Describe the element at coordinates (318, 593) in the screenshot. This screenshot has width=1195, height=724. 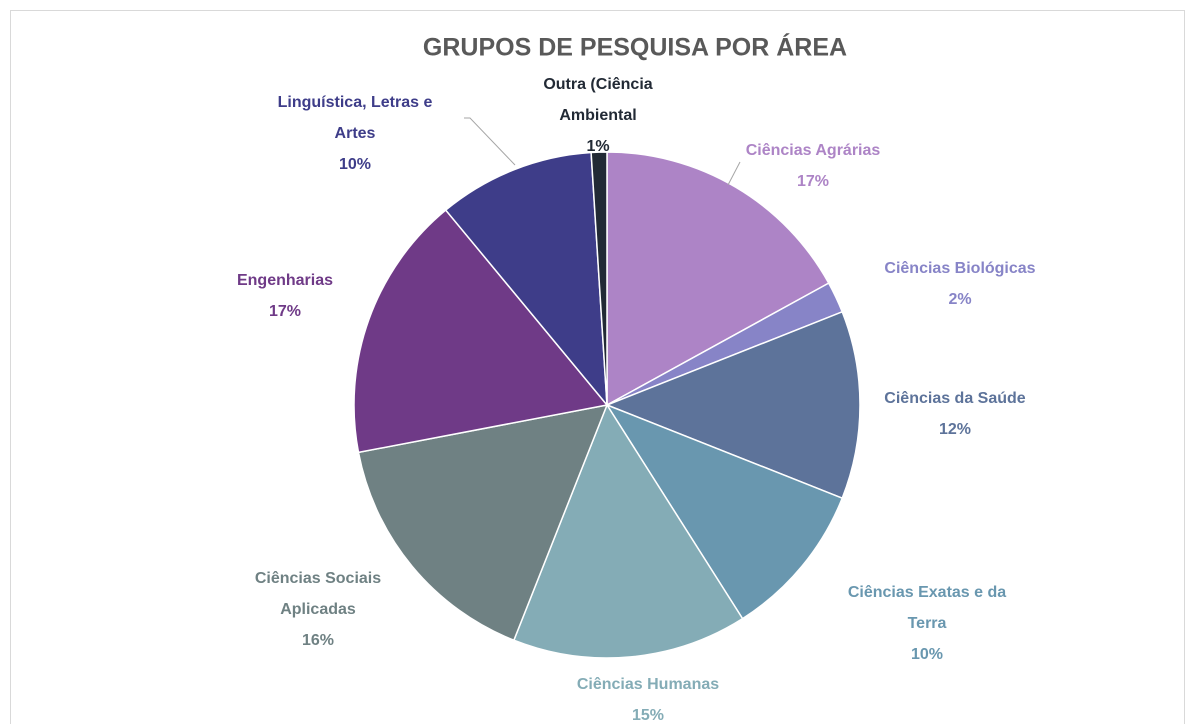
I see `label-name: Ciências Sociais Aplicadas` at that location.